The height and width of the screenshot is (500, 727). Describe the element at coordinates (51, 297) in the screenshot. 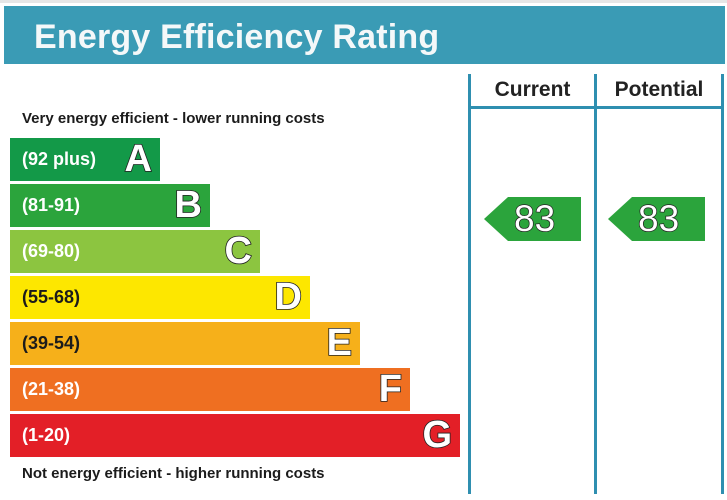

I see `band-range-label: (55-68)` at that location.